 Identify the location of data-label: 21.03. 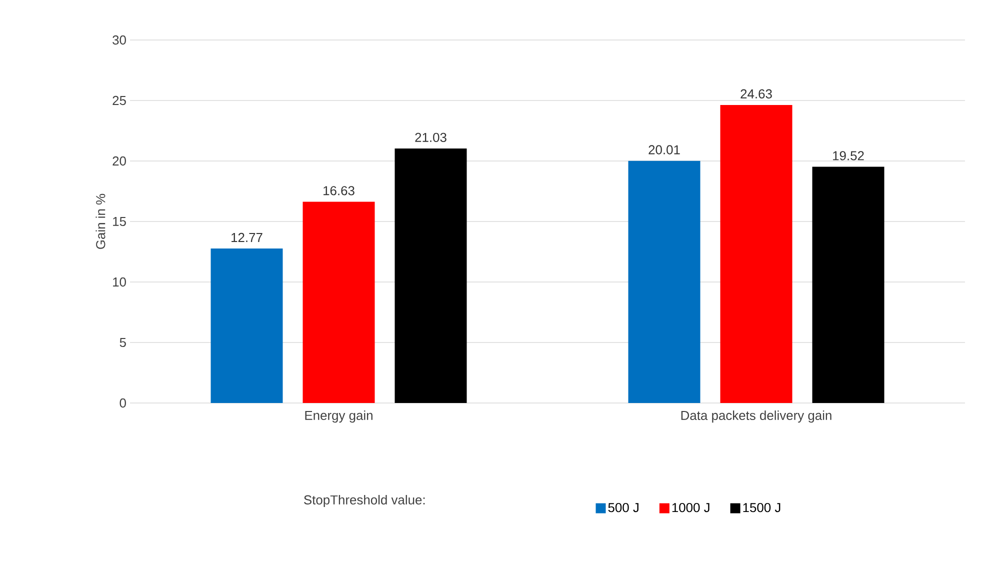
(430, 137).